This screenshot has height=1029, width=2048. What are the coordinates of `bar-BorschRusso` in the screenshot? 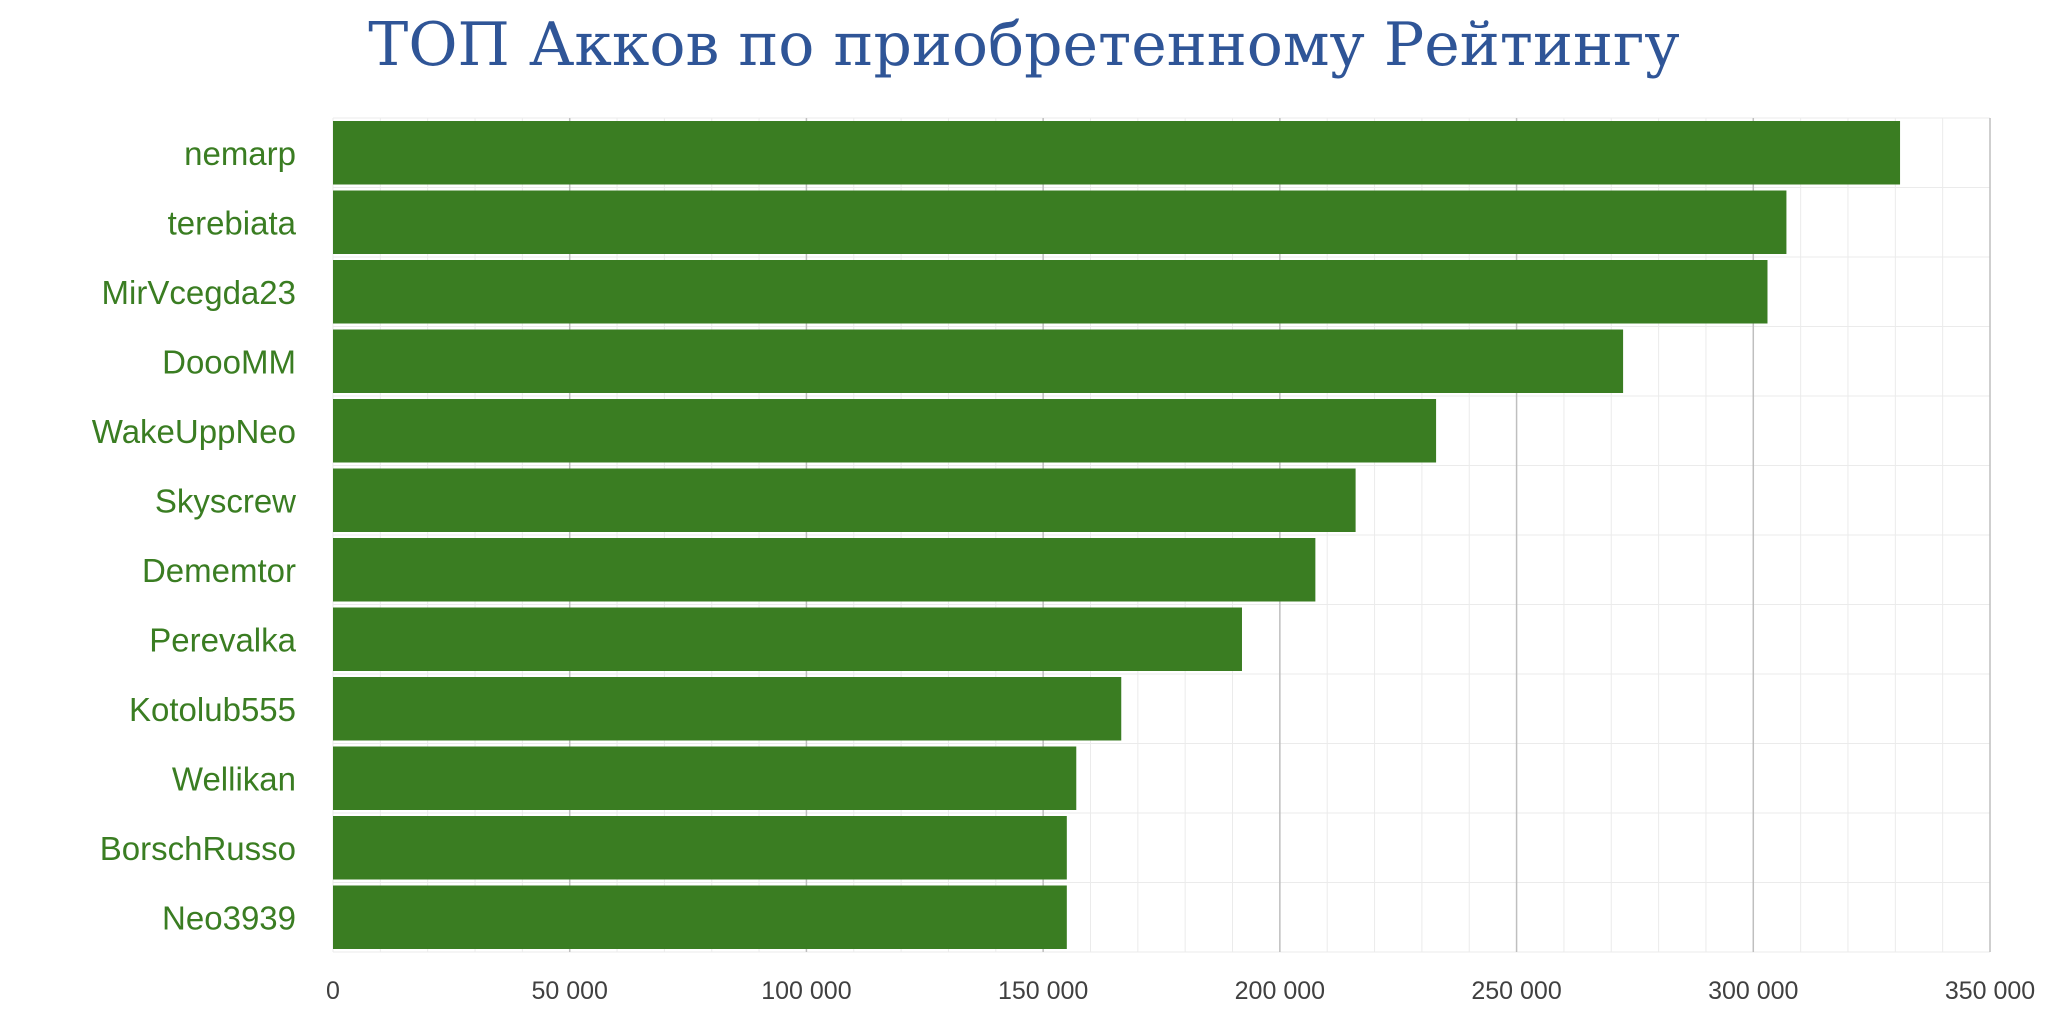 It's located at (700, 848).